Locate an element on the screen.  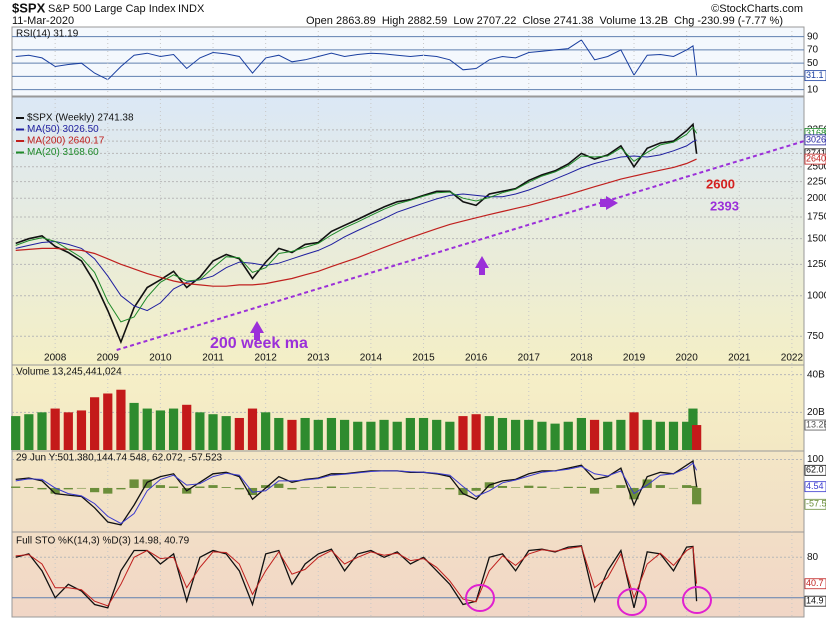
credit: ©StockCharts.com is located at coordinates (757, 9).